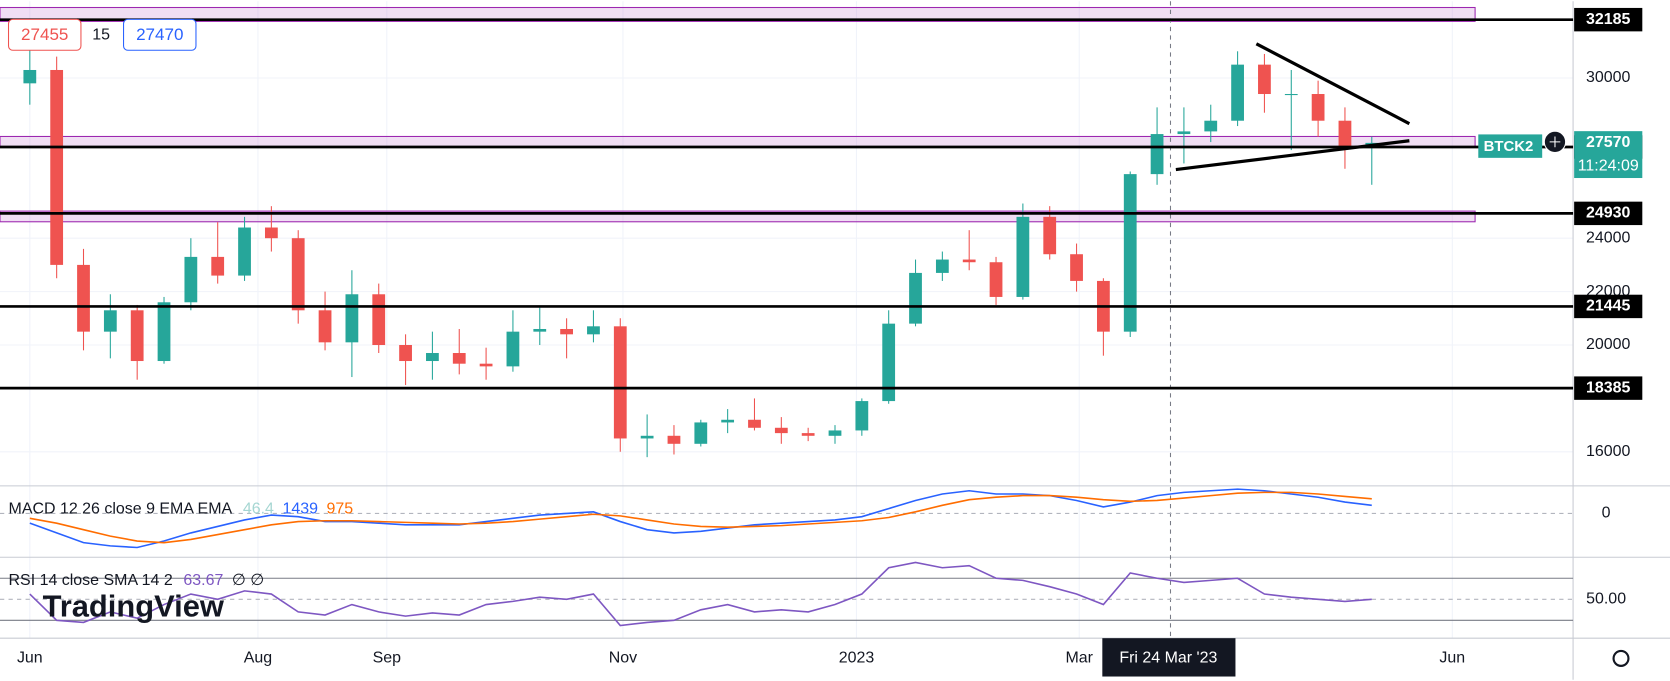  What do you see at coordinates (91, 580) in the screenshot?
I see `indicator-title: RSI 14 close SMA 14 2` at bounding box center [91, 580].